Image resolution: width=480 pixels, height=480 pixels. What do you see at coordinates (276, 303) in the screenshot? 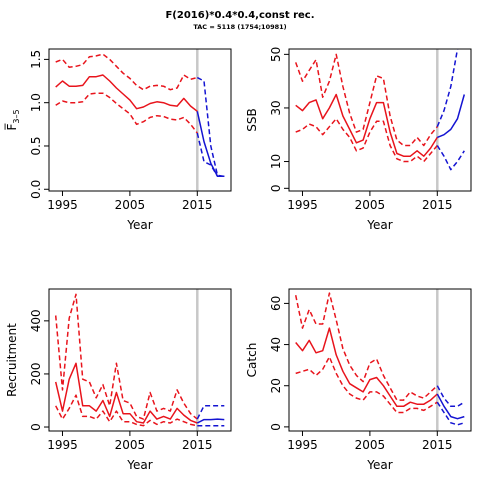
I see `y-tick-label: 60` at bounding box center [276, 303].